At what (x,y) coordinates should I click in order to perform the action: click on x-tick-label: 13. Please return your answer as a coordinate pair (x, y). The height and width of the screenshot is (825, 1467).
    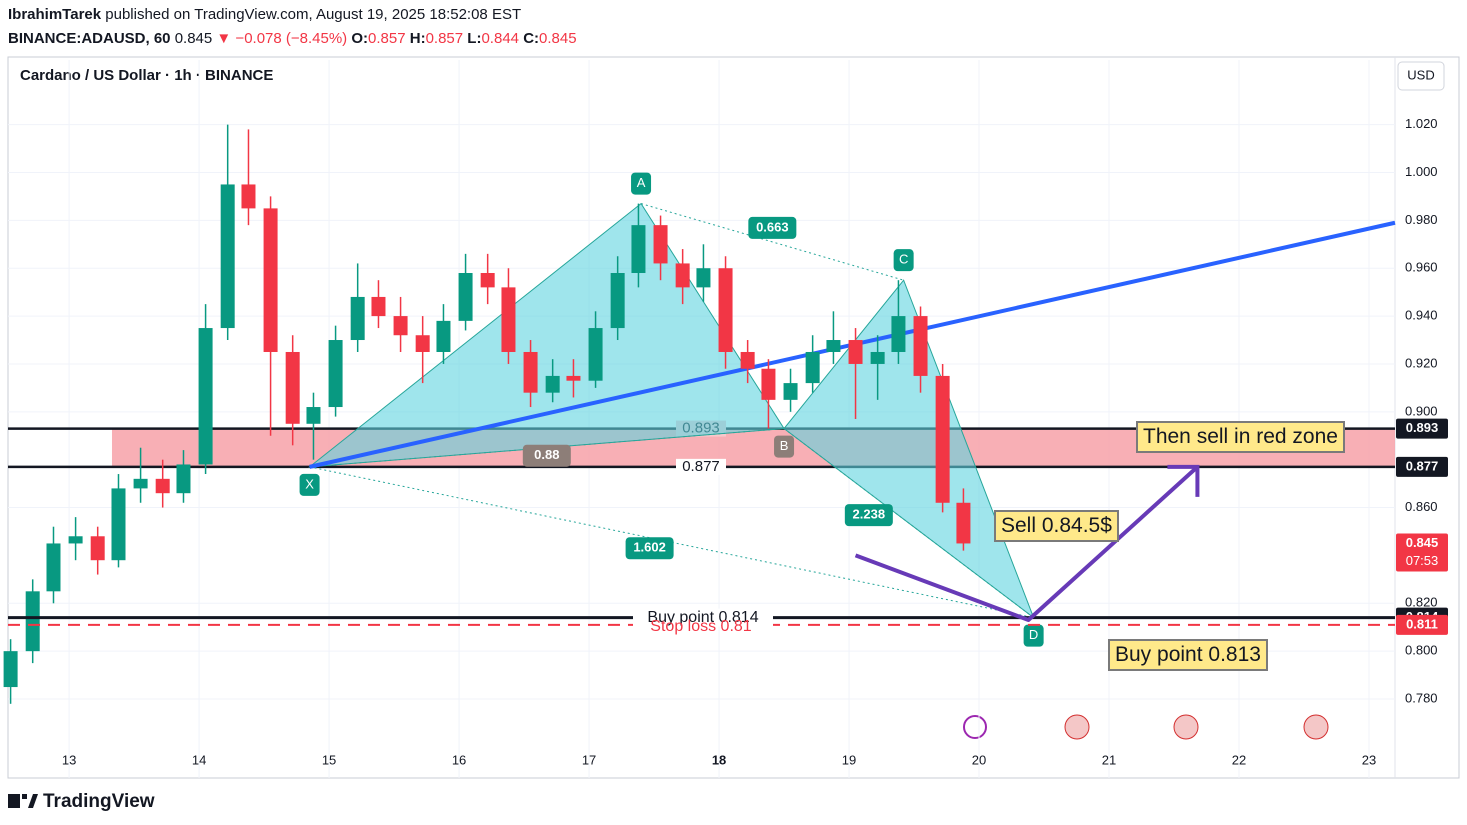
    Looking at the image, I should click on (69, 759).